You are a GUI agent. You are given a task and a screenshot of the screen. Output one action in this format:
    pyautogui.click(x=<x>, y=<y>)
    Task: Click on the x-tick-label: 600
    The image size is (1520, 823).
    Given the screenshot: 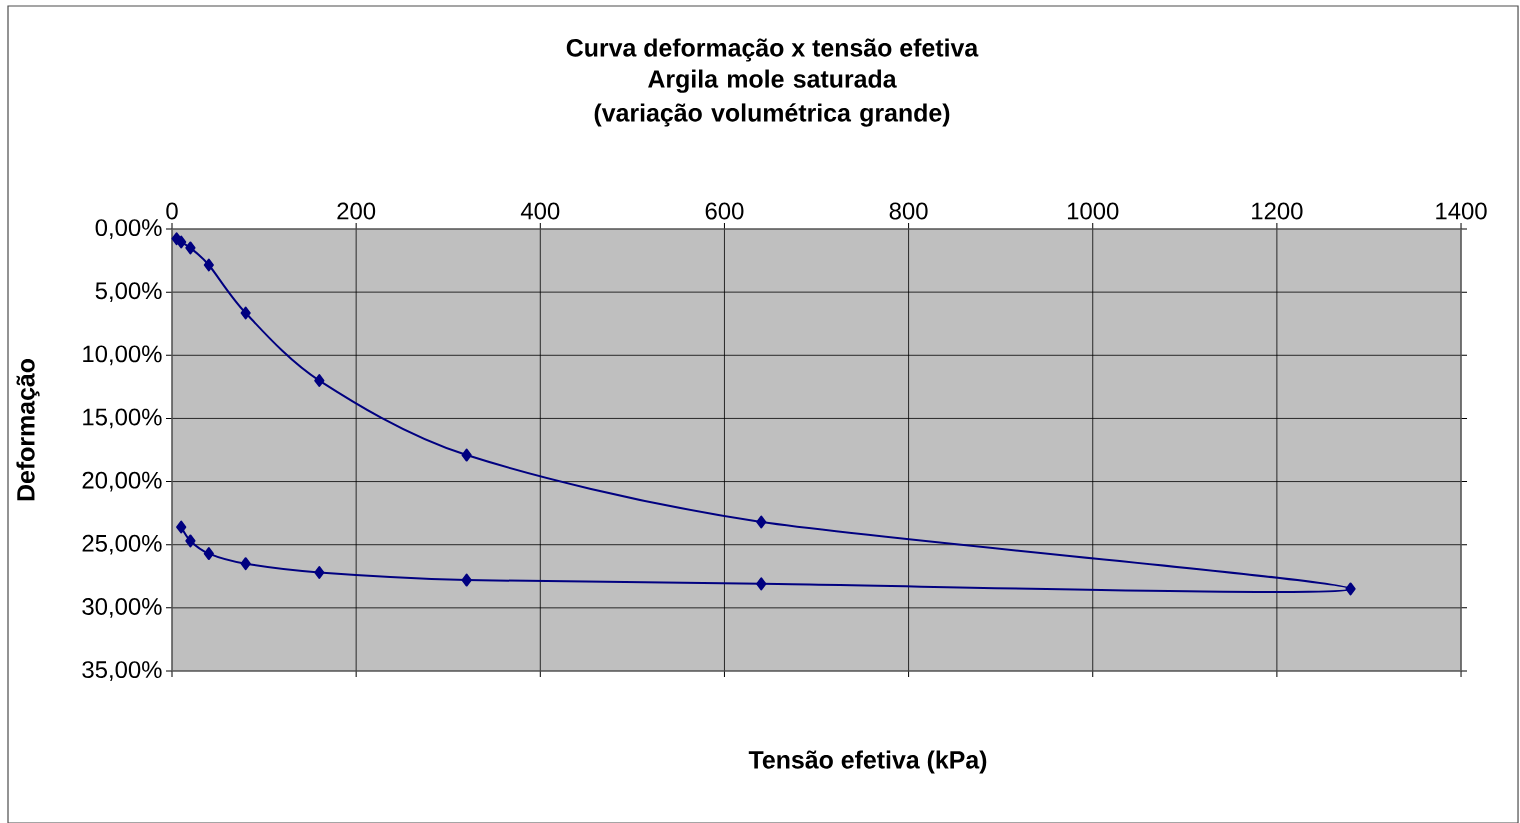 What is the action you would take?
    pyautogui.click(x=724, y=211)
    